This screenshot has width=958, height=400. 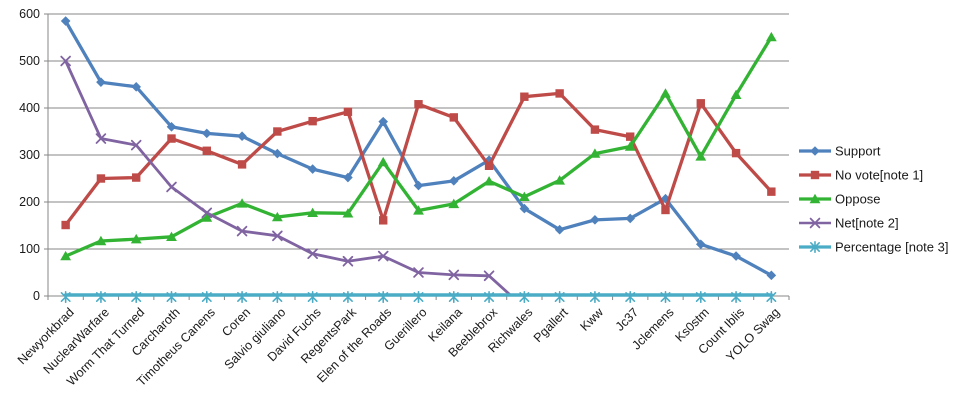 I want to click on legend-asterisk-marker-icon, so click(x=815, y=247).